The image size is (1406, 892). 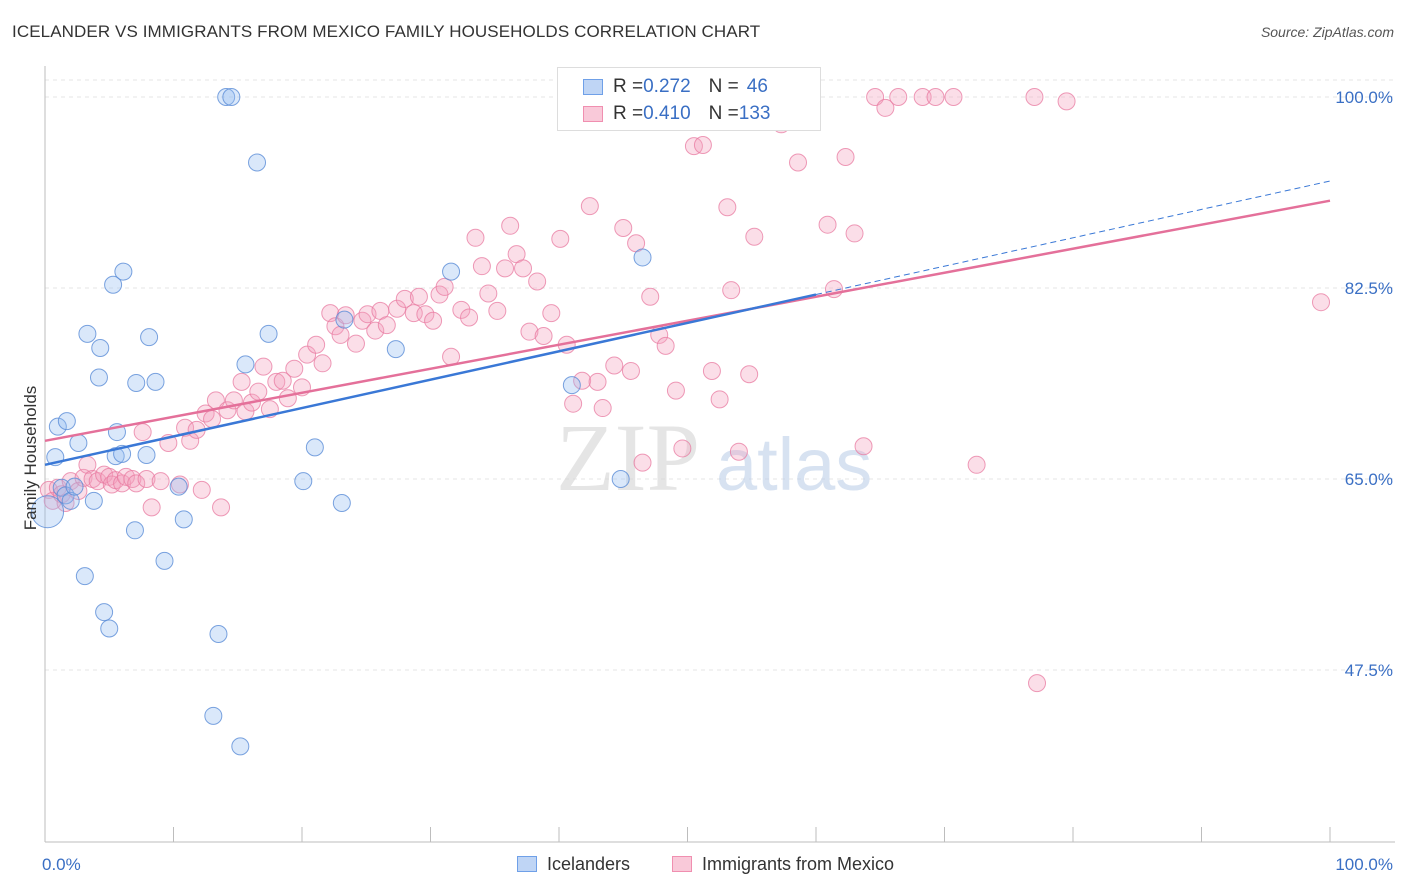 What do you see at coordinates (628, 457) in the screenshot?
I see `watermark-zip: ZIP` at bounding box center [628, 457].